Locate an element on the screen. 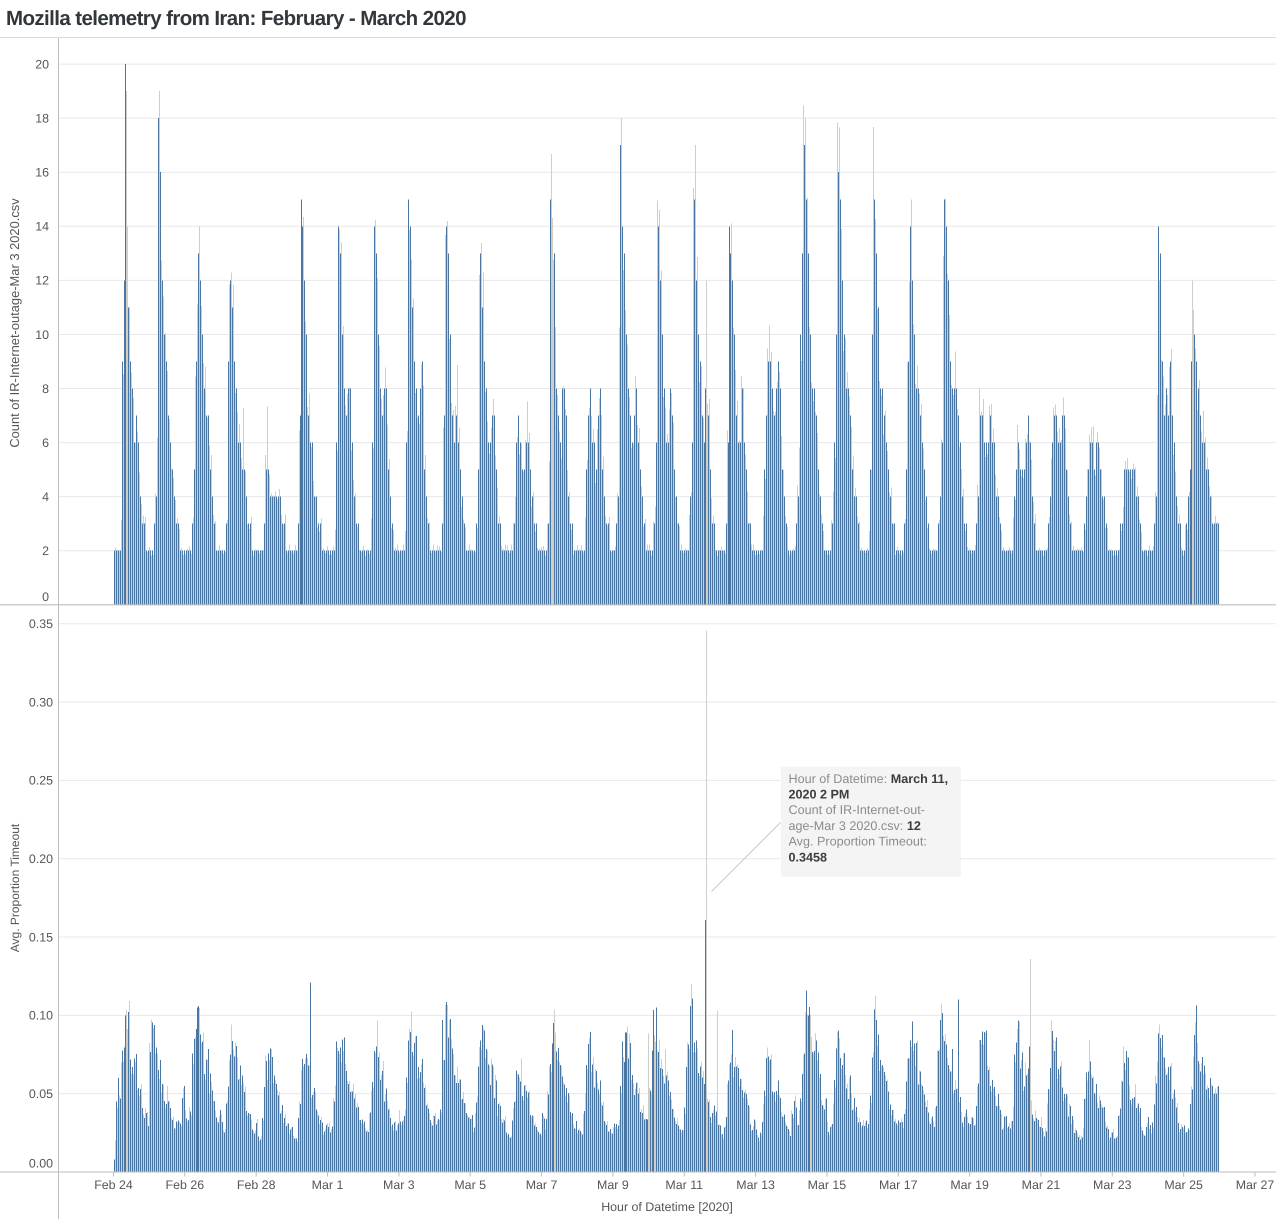 The width and height of the screenshot is (1276, 1228). svg-text: Mar 11 is located at coordinates (684, 1185).